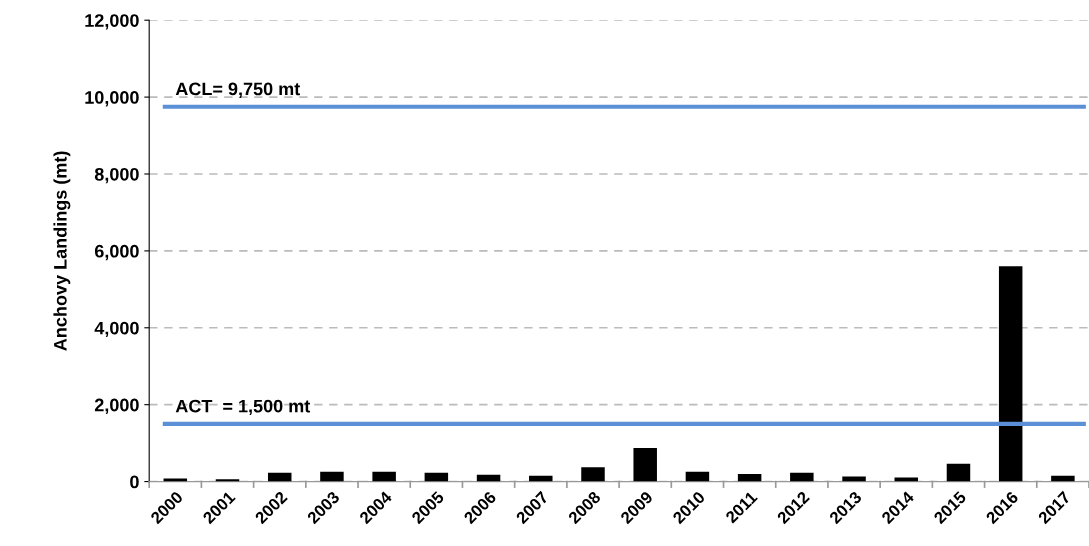  Describe the element at coordinates (112, 99) in the screenshot. I see `y-tick-label: 10,000` at that location.